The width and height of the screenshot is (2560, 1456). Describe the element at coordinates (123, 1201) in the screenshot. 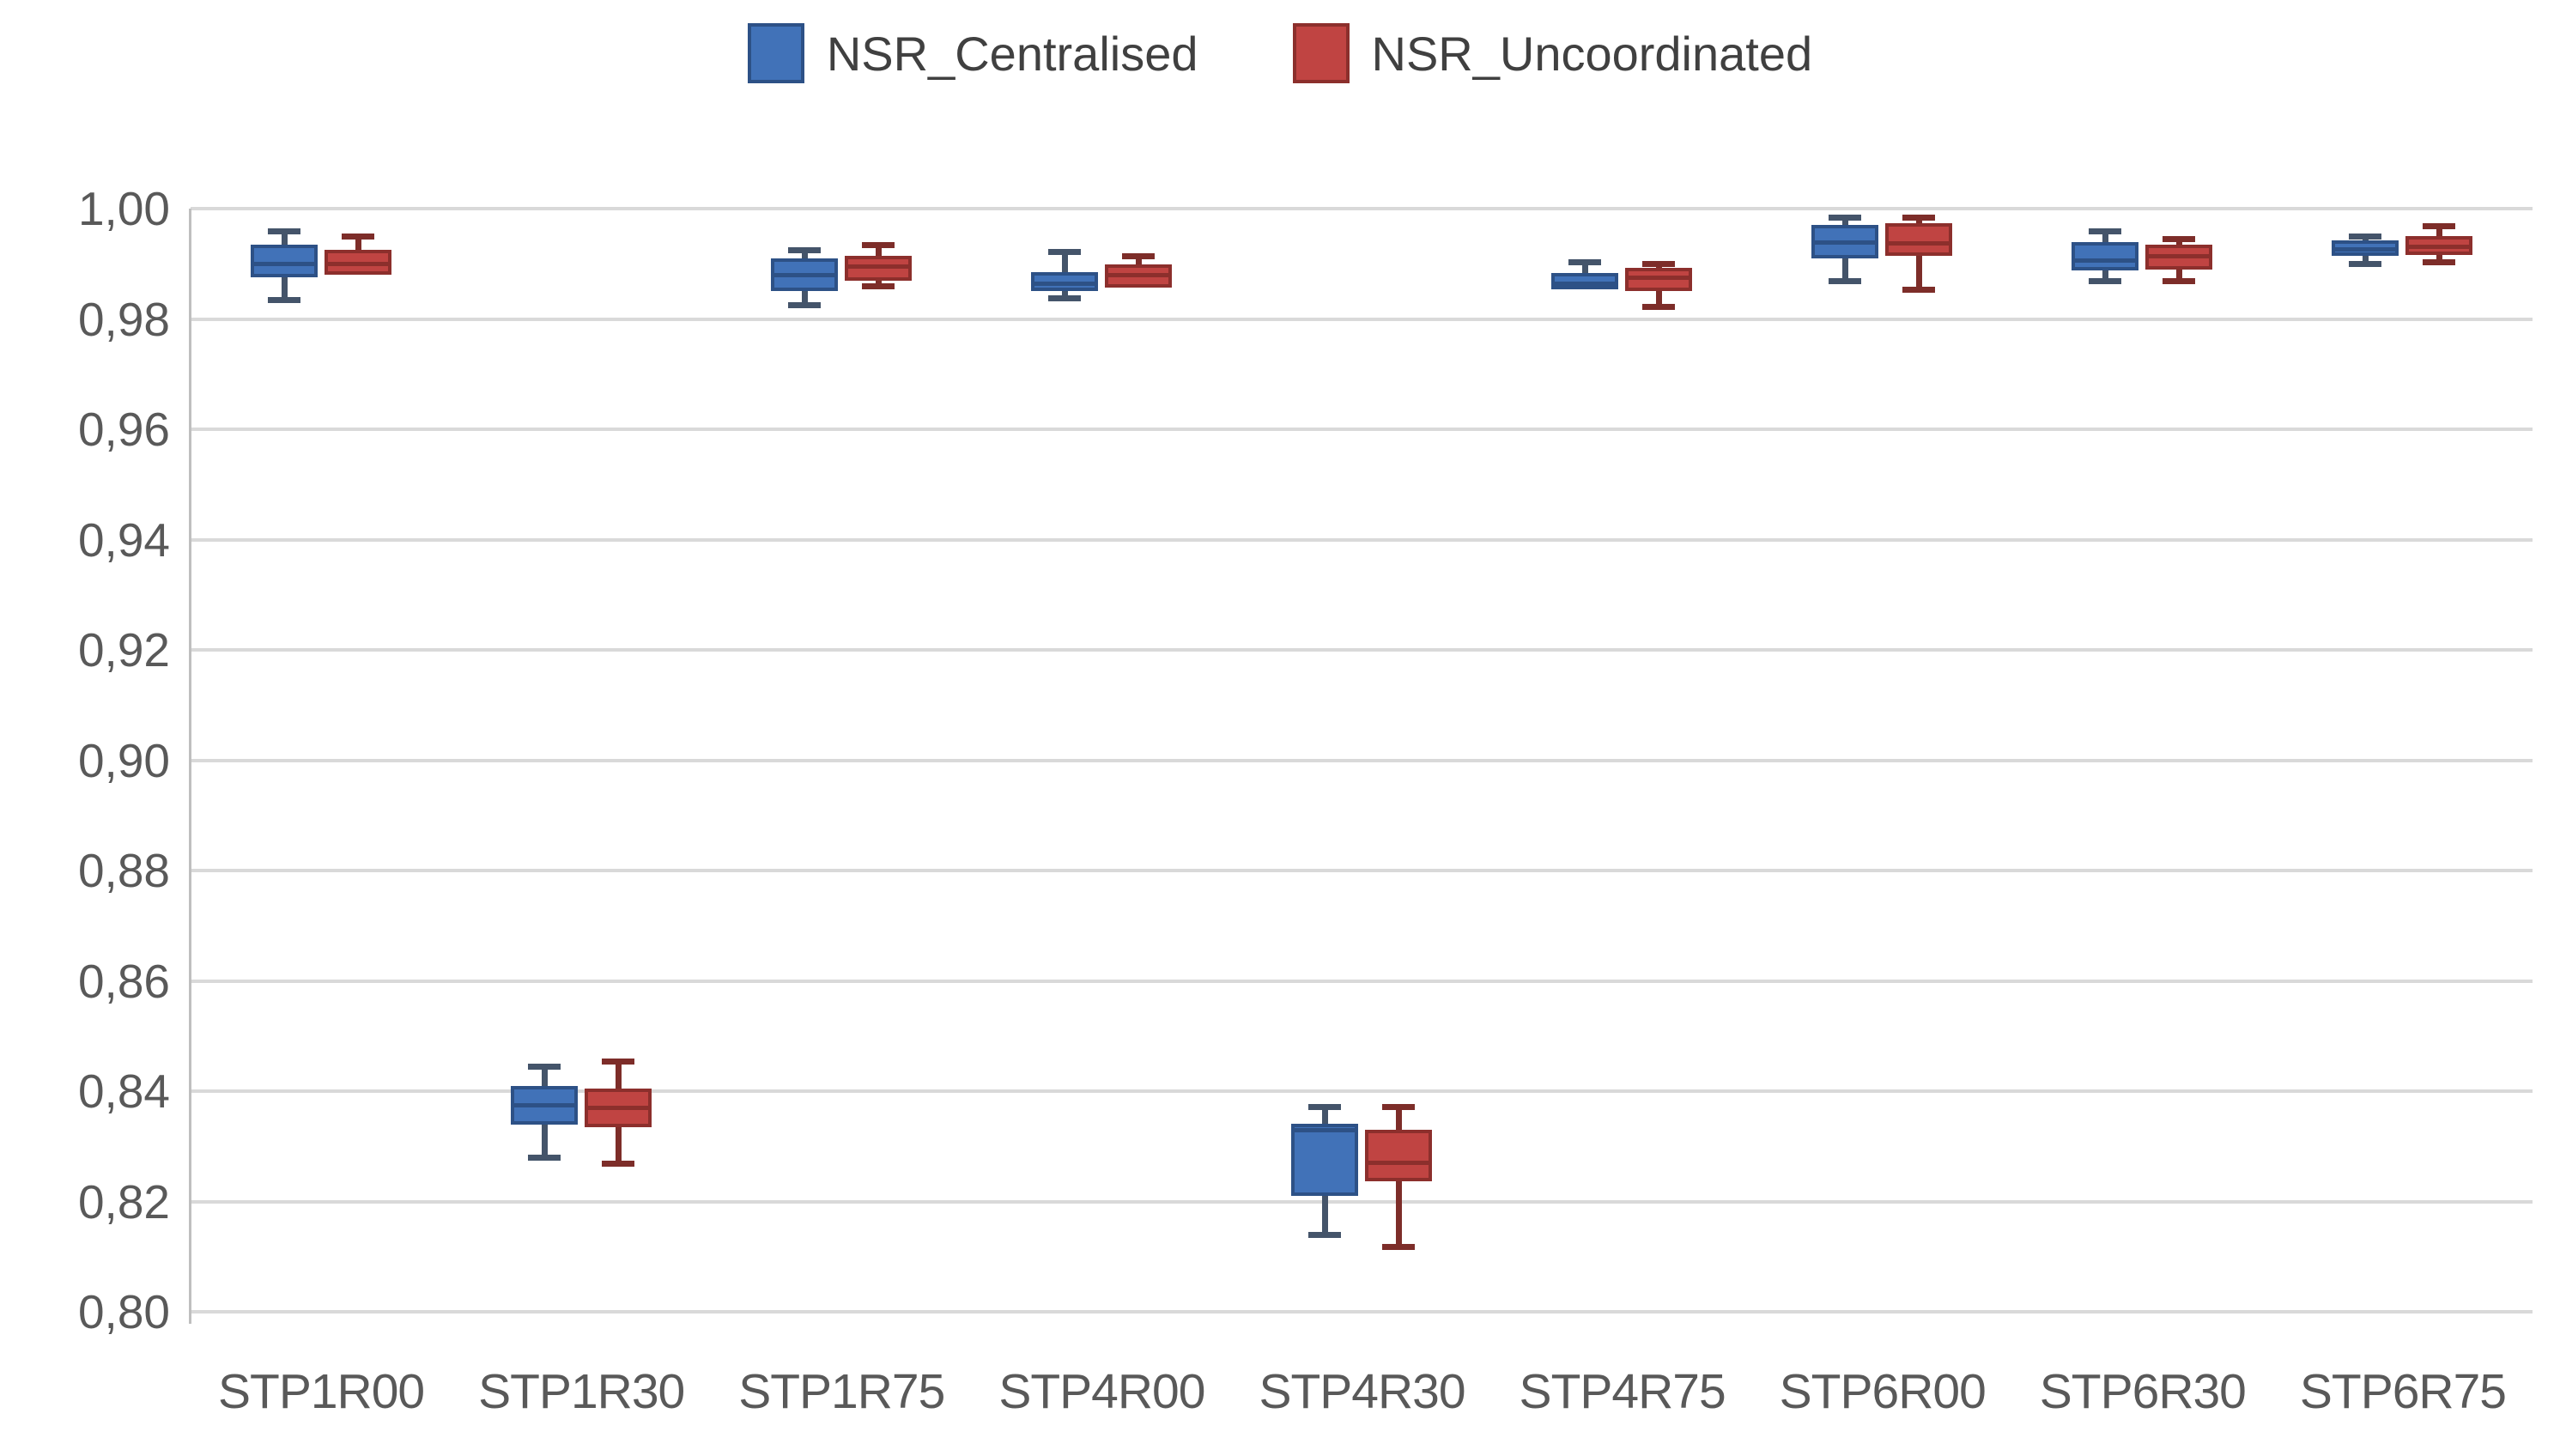

I see `y-axis-tick-label: 0,82` at that location.